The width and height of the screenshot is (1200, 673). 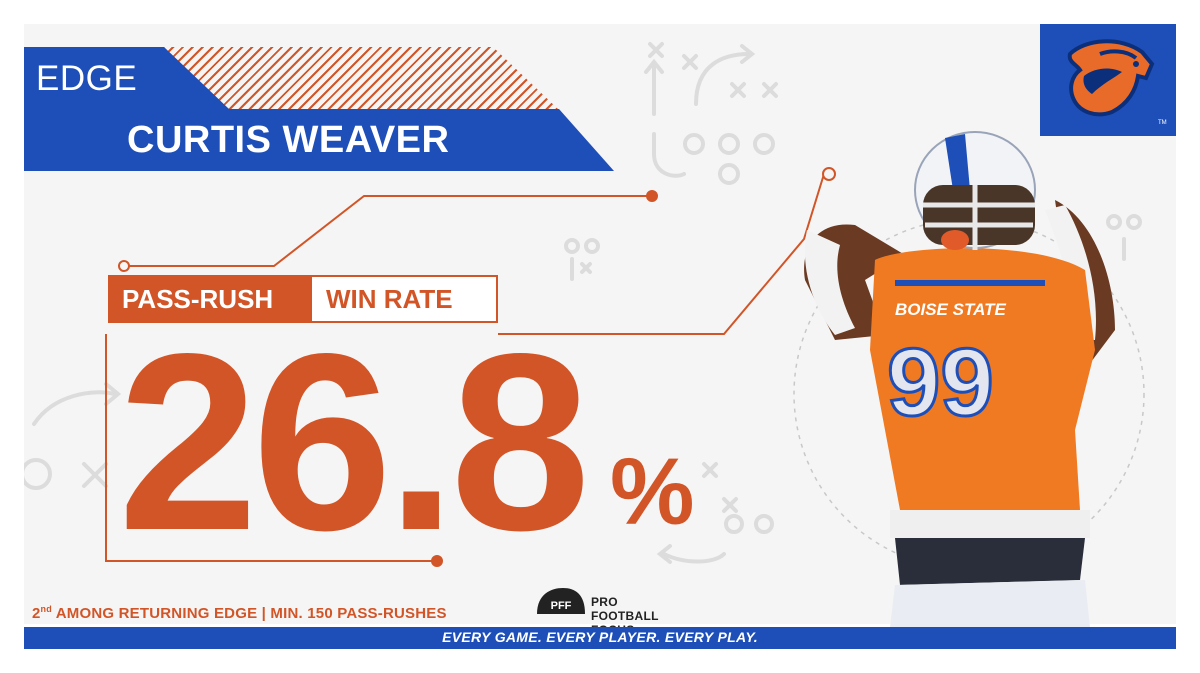 I want to click on tagline-bar: EVERY GAME. EVERY PLAYER. EVERY PLAY., so click(x=600, y=638).